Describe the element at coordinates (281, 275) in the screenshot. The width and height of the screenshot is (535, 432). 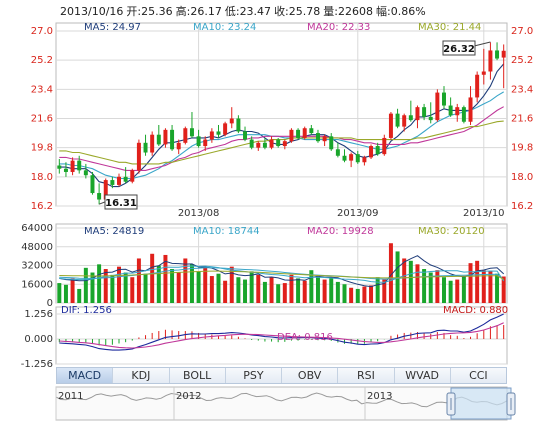
I see `volume-ma-line-ma30` at that location.